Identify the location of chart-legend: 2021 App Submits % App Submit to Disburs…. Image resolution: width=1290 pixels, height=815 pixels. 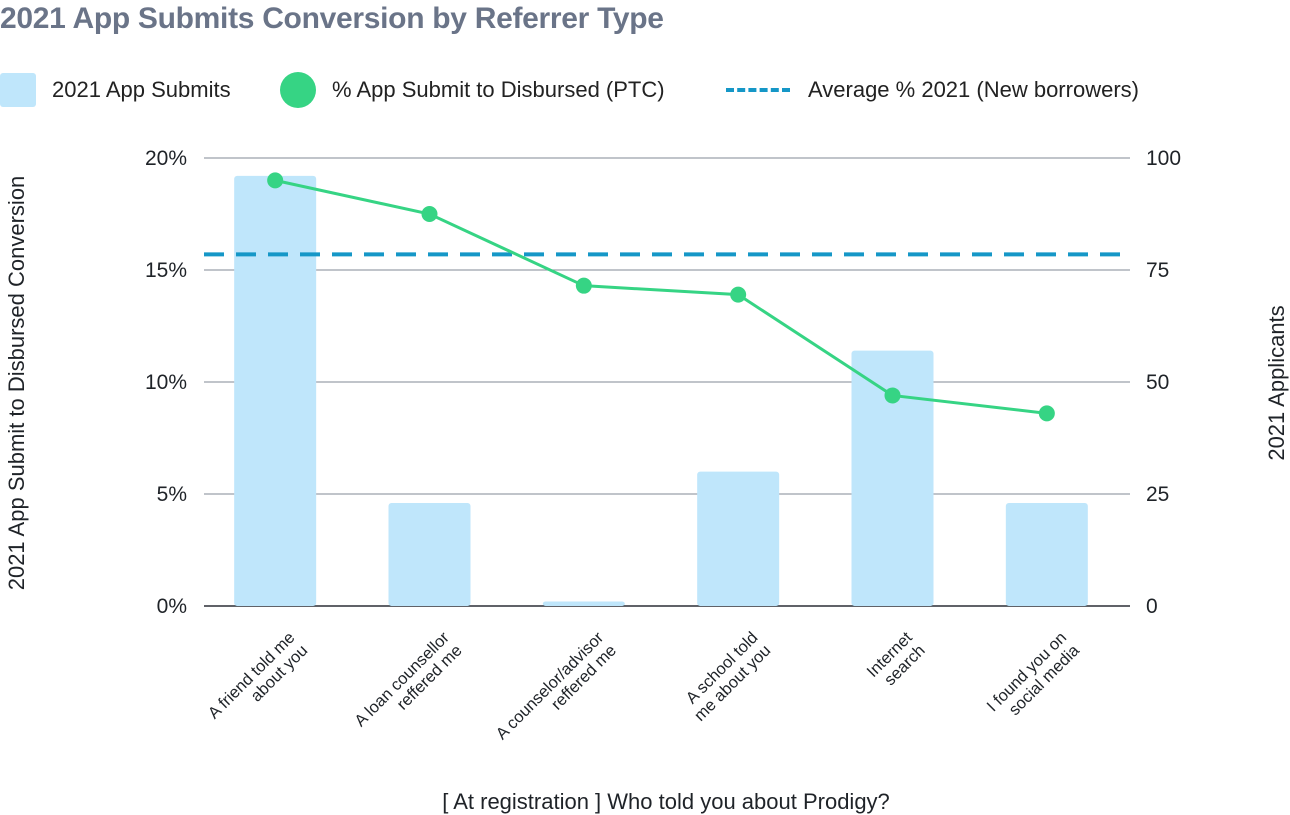
(645, 90).